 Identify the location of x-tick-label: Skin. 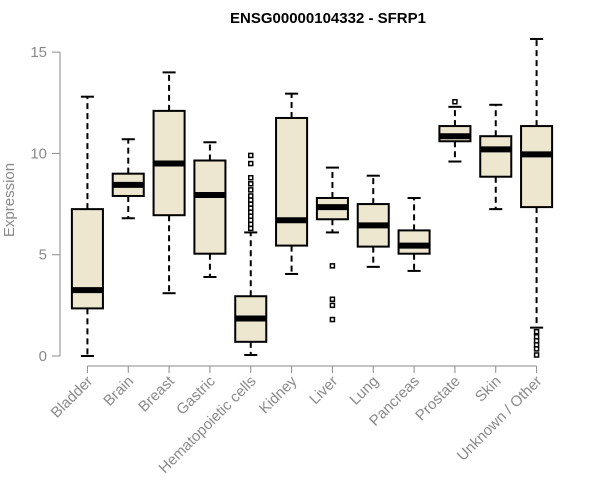
(488, 389).